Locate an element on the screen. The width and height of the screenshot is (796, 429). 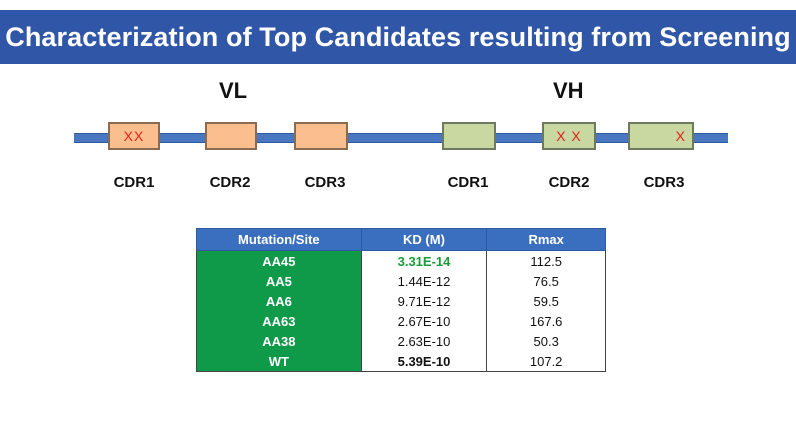
vl-cdr2-box is located at coordinates (231, 136).